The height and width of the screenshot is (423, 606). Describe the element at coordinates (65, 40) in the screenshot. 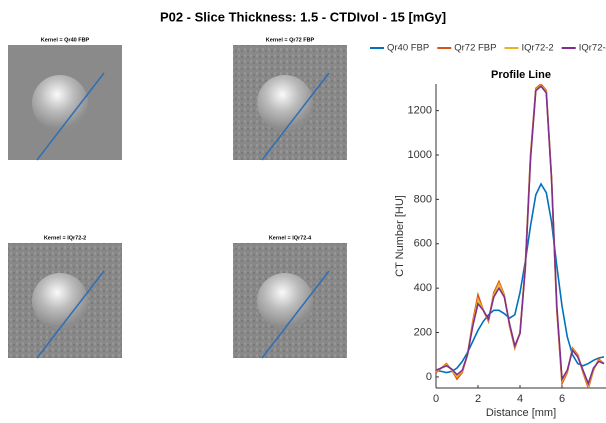

I see `image-label: Kernel = Qr40 FBP` at that location.